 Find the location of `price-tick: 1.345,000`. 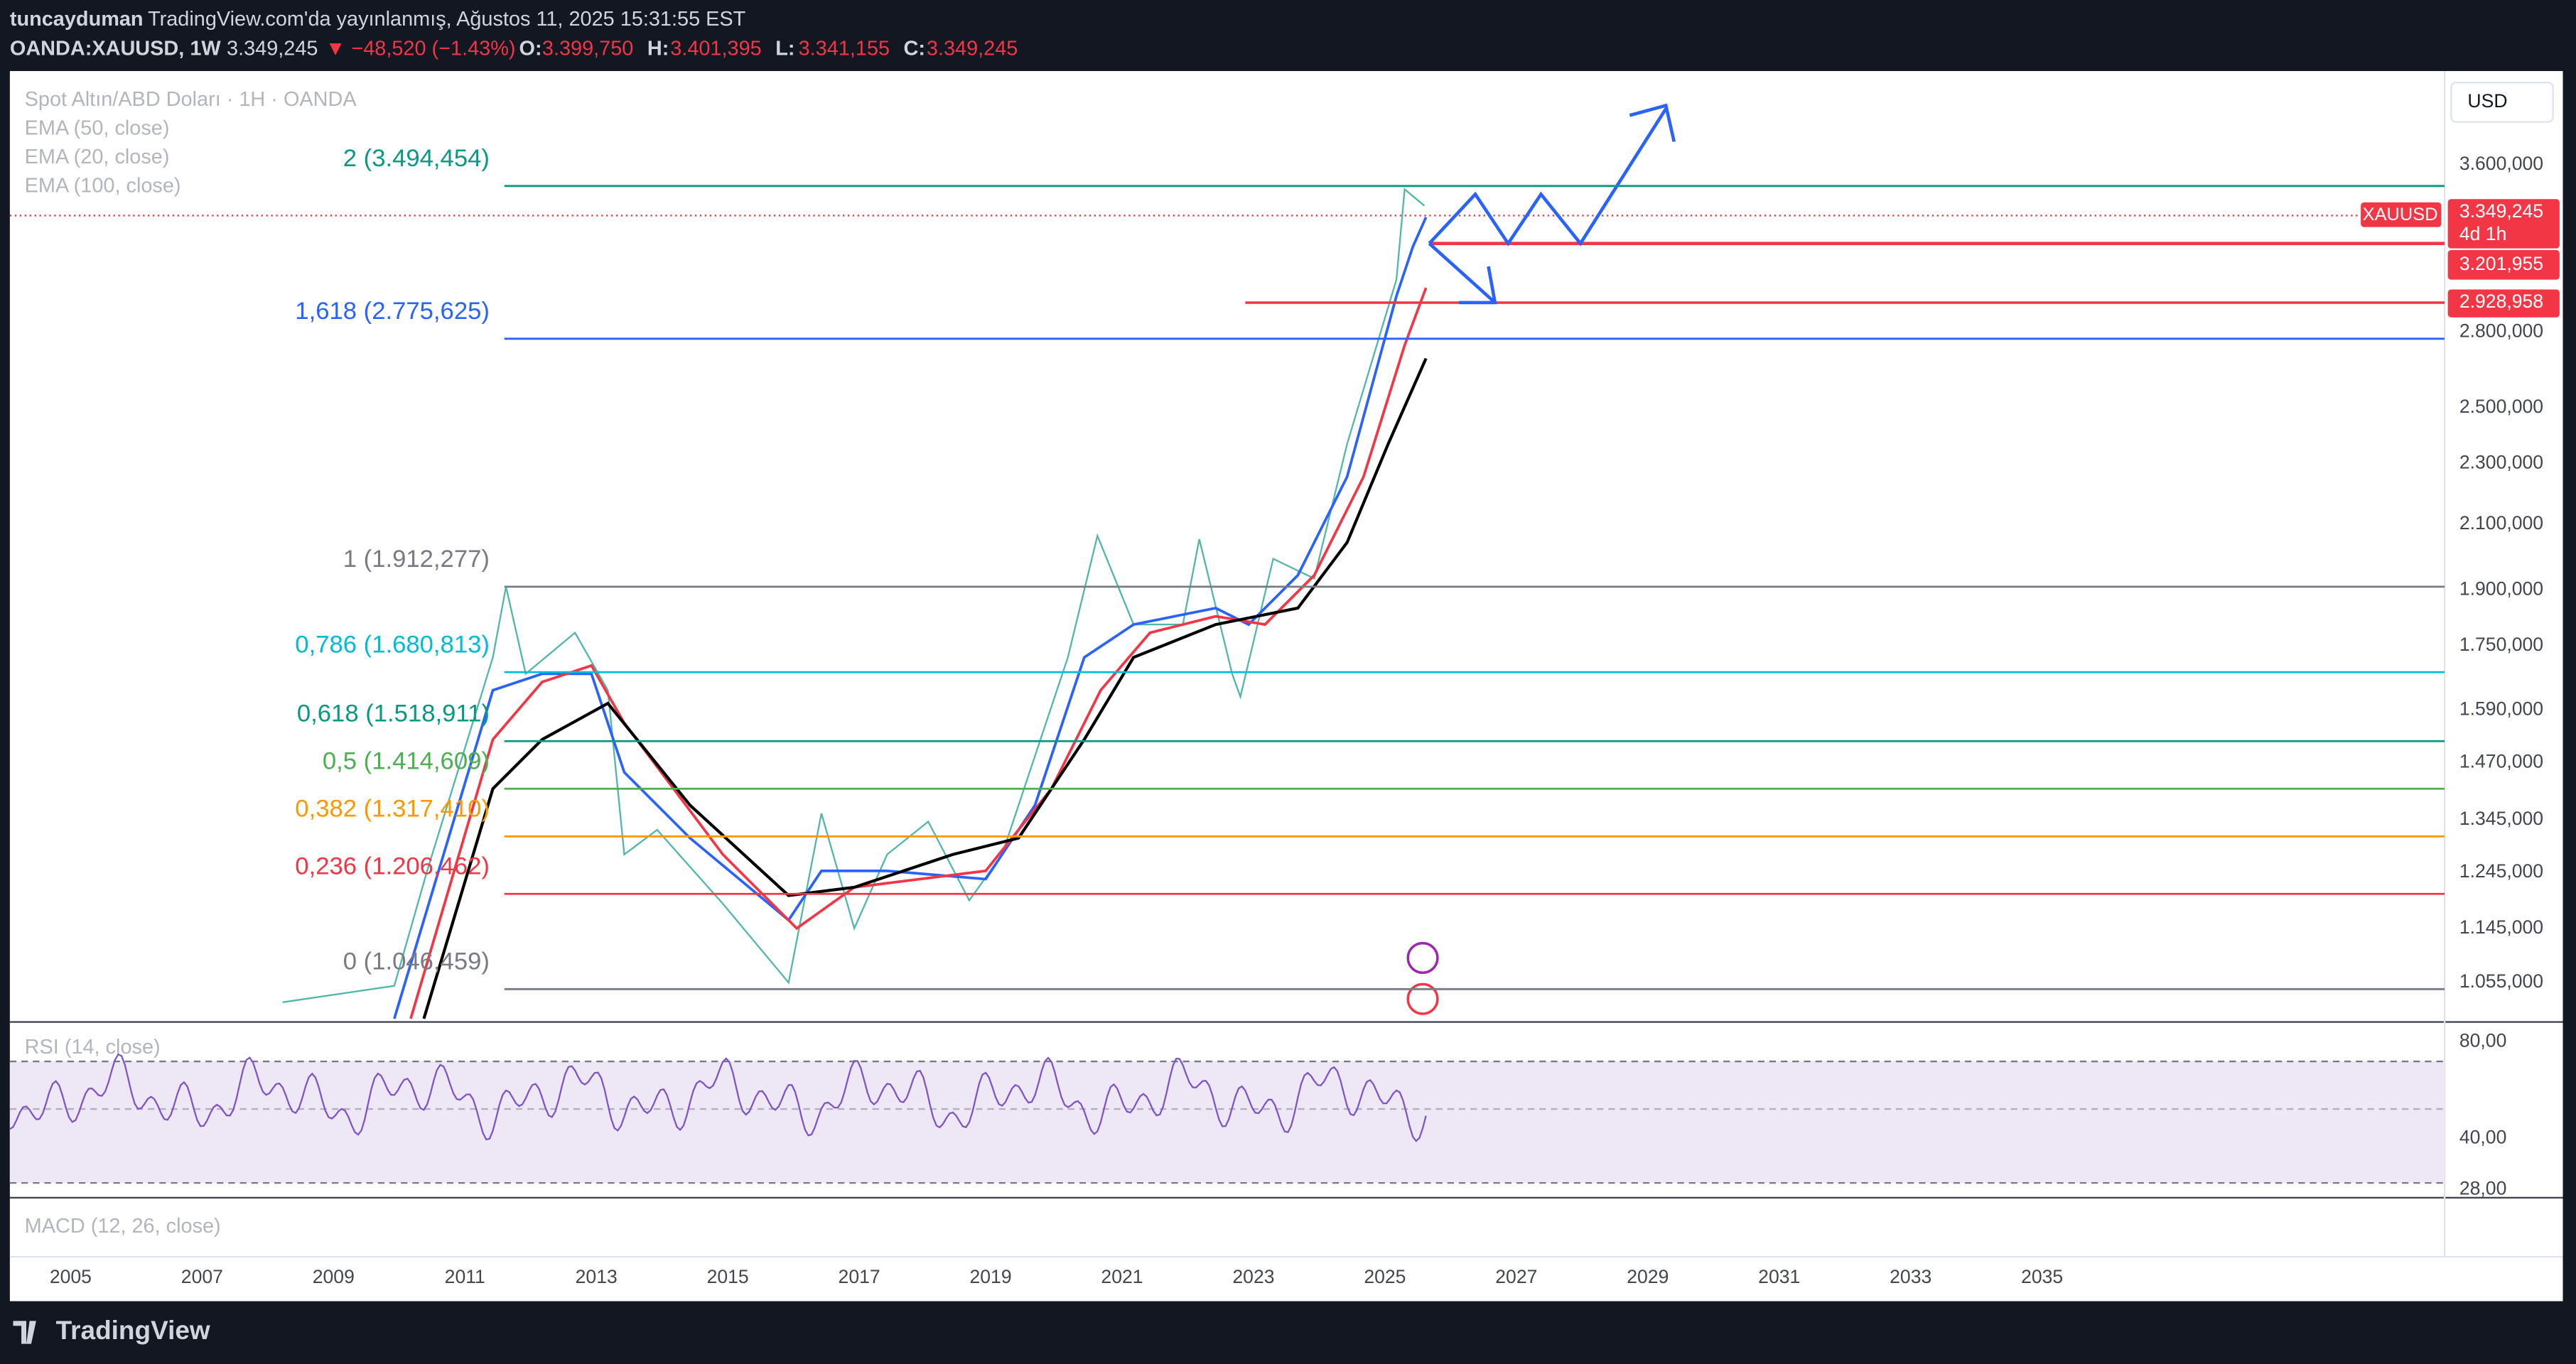

price-tick: 1.345,000 is located at coordinates (2501, 819).